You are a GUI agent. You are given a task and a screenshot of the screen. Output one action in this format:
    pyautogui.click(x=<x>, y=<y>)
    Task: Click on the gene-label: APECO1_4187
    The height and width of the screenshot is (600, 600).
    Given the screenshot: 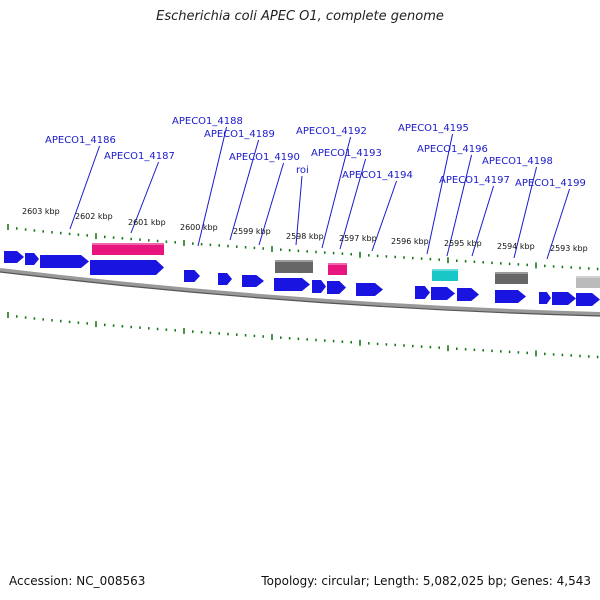 What is the action you would take?
    pyautogui.click(x=139, y=156)
    